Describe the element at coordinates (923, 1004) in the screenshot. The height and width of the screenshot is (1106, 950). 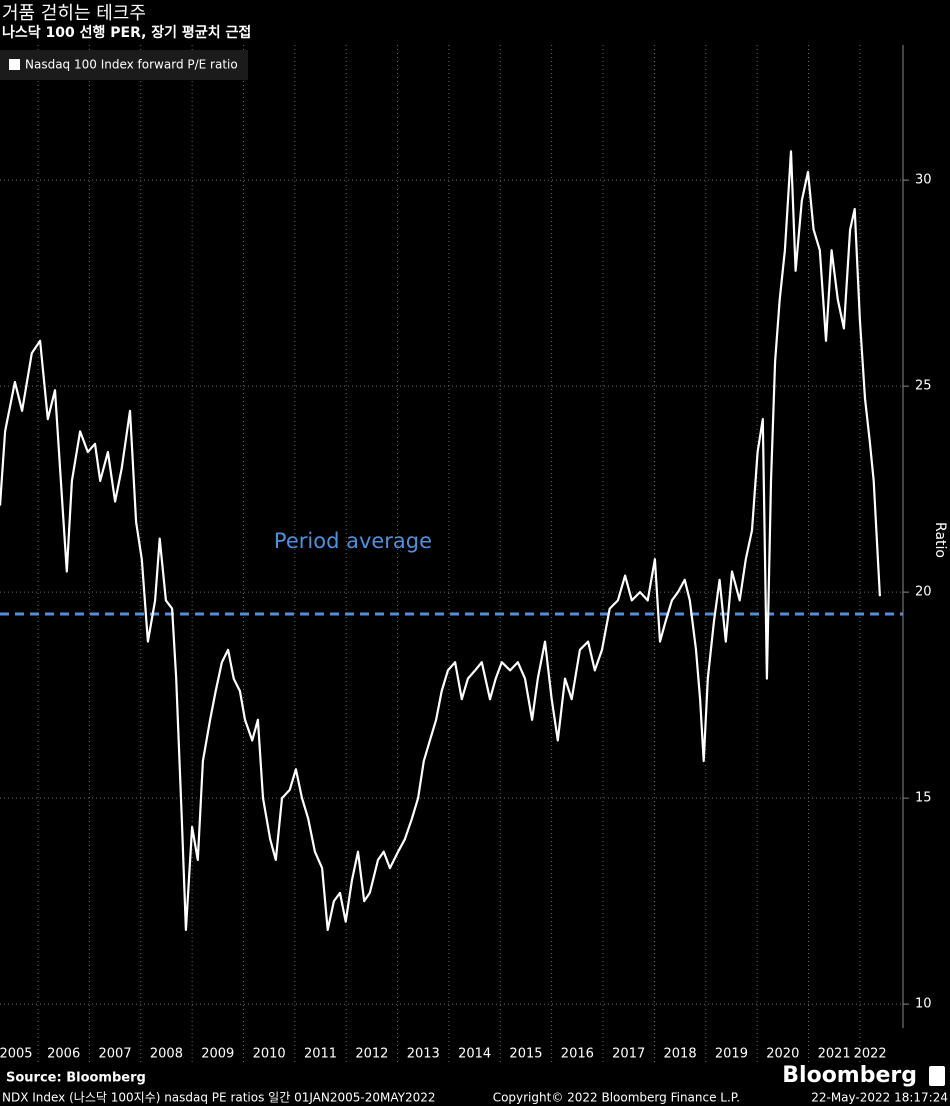
I see `y-tick-label: 10` at that location.